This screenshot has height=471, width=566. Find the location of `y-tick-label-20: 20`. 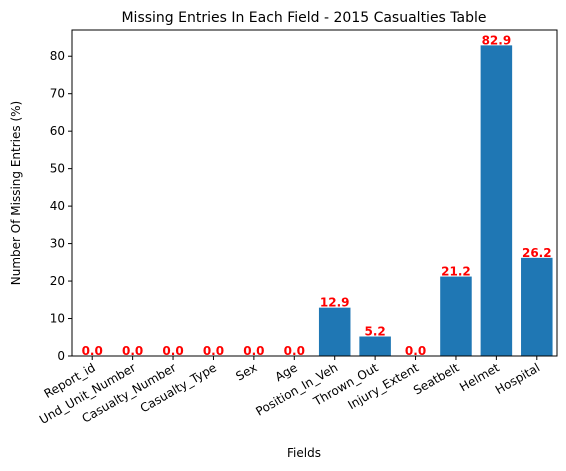

y-tick-label-20: 20 is located at coordinates (57, 281).